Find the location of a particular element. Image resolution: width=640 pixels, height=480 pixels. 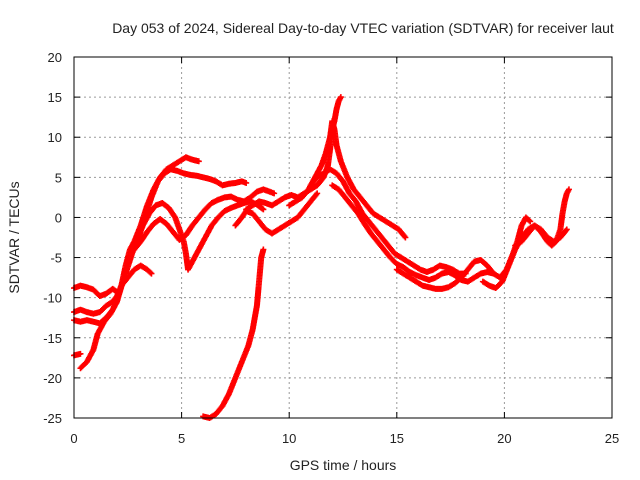

y-tick-label: -15 is located at coordinates (52, 338).